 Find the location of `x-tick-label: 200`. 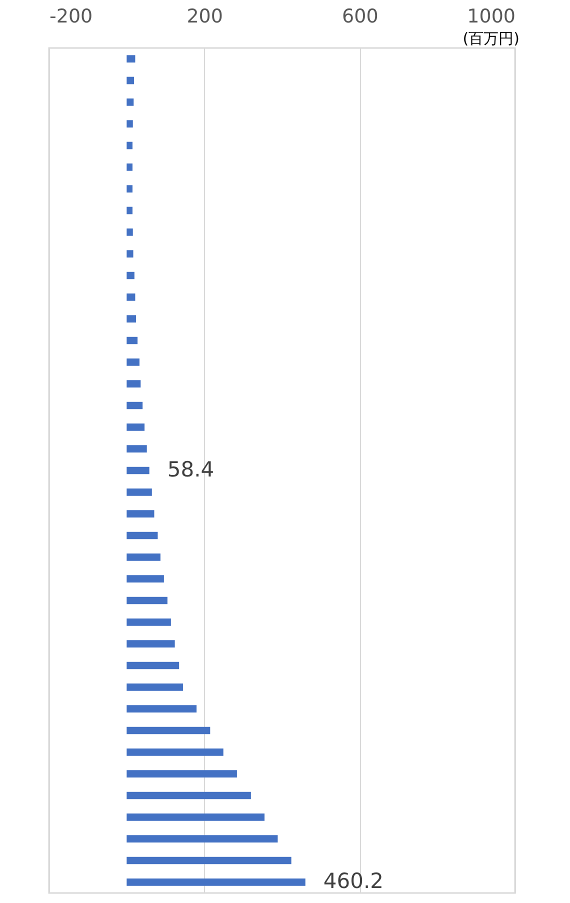

x-tick-label: 200 is located at coordinates (204, 17).